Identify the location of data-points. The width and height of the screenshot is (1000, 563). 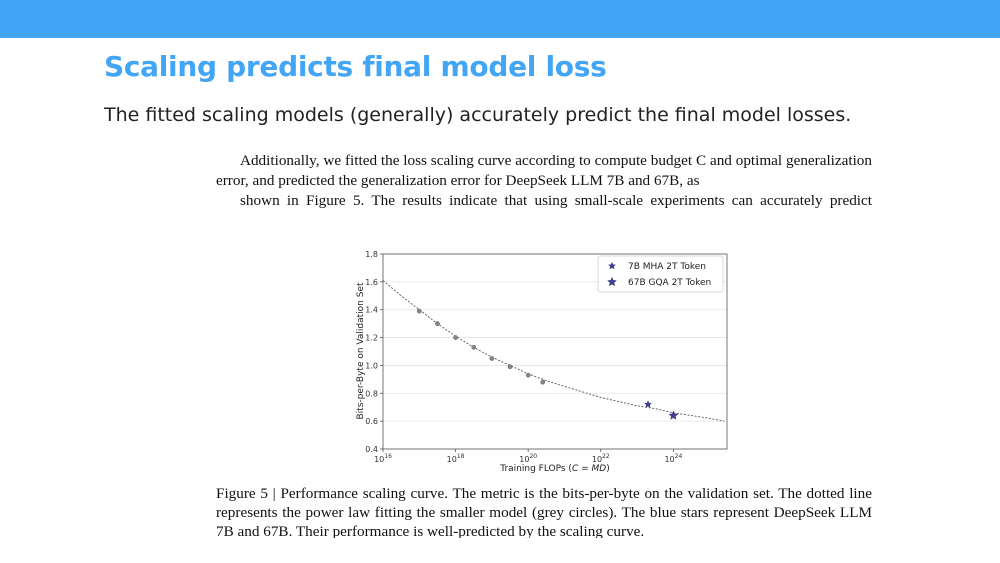
(547, 364).